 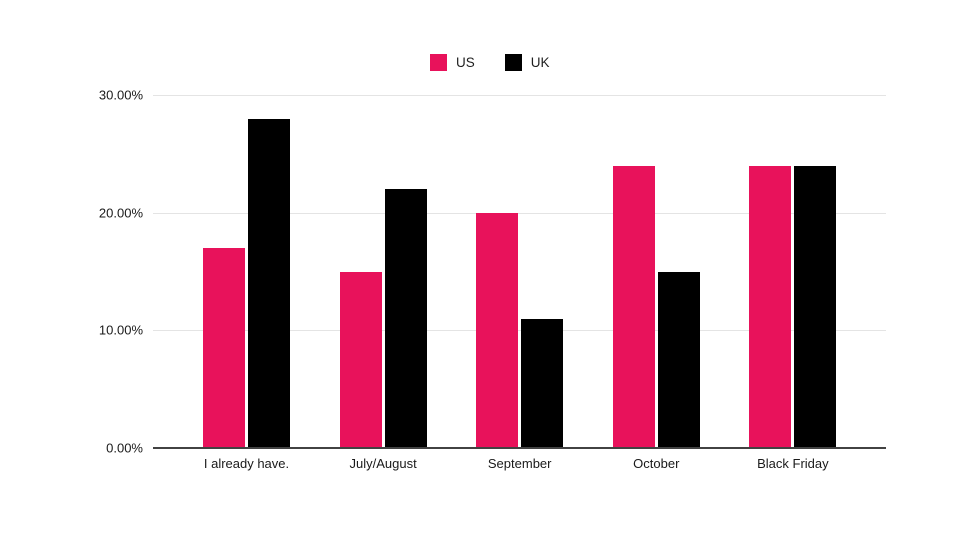 I want to click on y-axis-tick-label: 20.00%, so click(x=120, y=213).